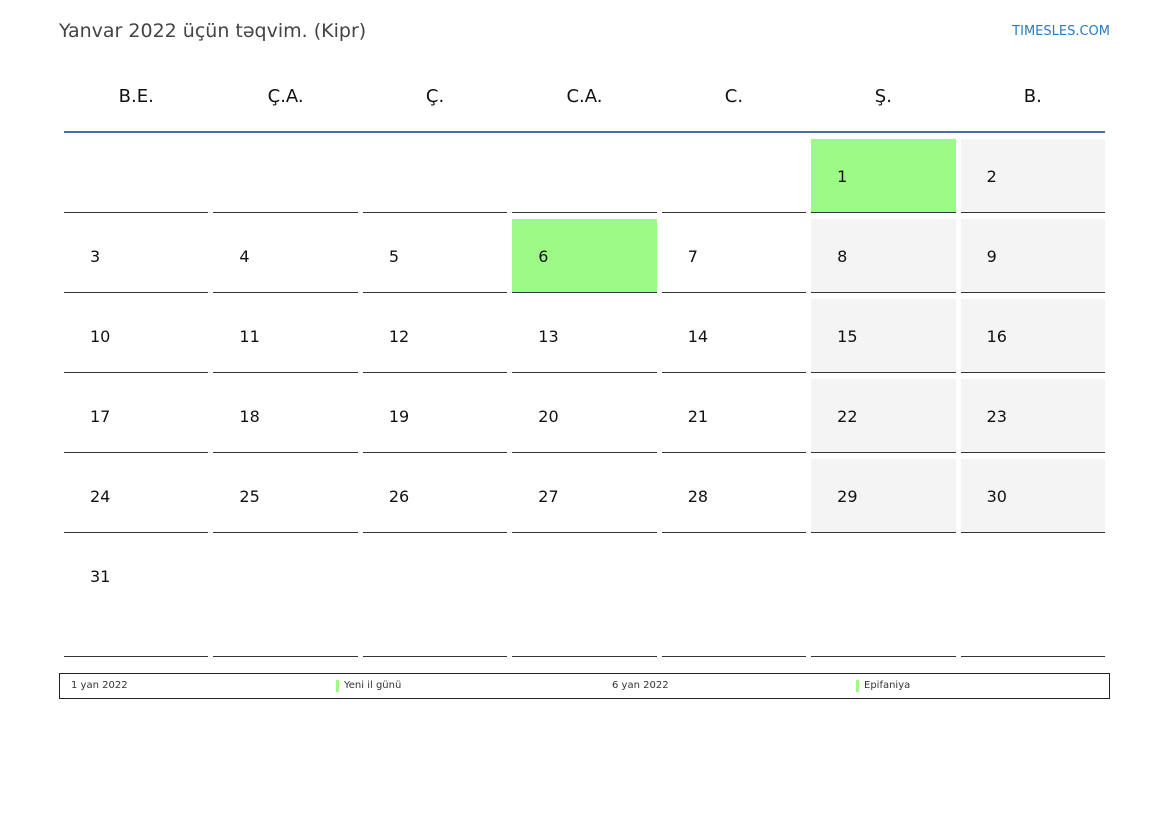 The image size is (1169, 827). Describe the element at coordinates (734, 256) in the screenshot. I see `day-cell: 7` at that location.